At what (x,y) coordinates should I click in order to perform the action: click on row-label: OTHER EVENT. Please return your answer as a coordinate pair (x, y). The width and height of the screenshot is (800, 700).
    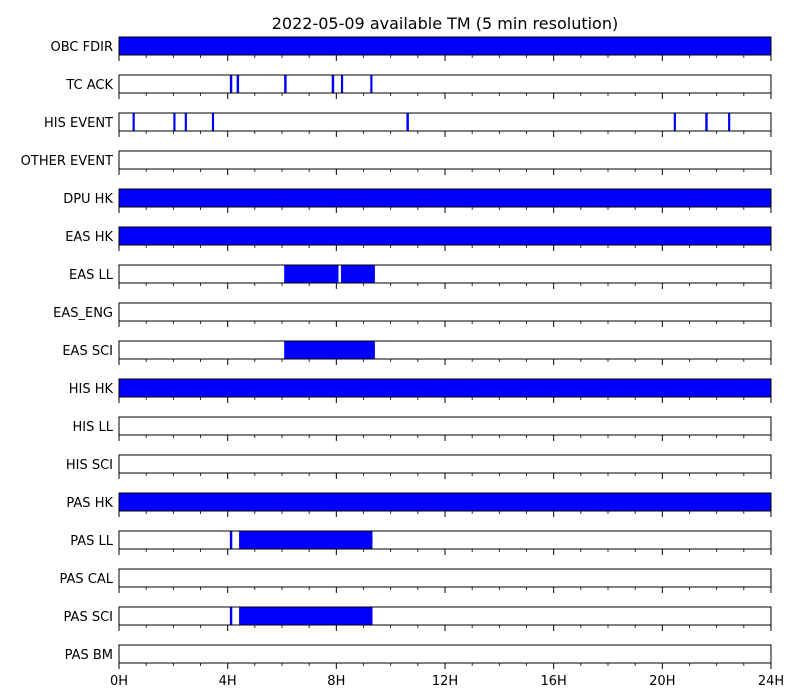
    Looking at the image, I should click on (67, 161).